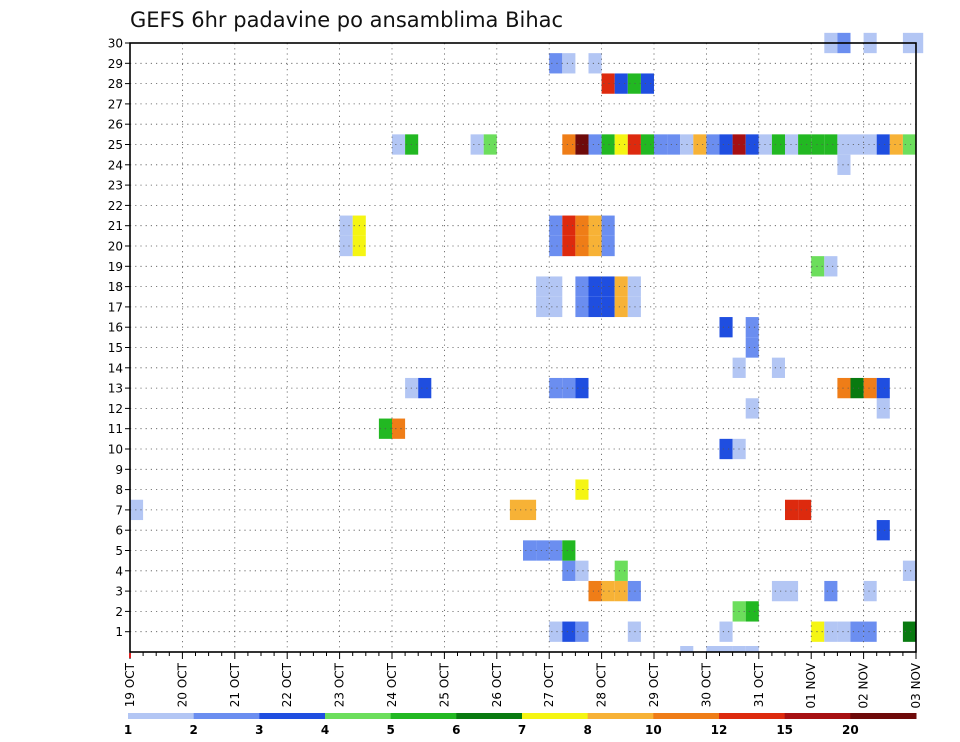 The width and height of the screenshot is (960, 742). Describe the element at coordinates (115, 368) in the screenshot. I see `y-tick-label: 14` at that location.